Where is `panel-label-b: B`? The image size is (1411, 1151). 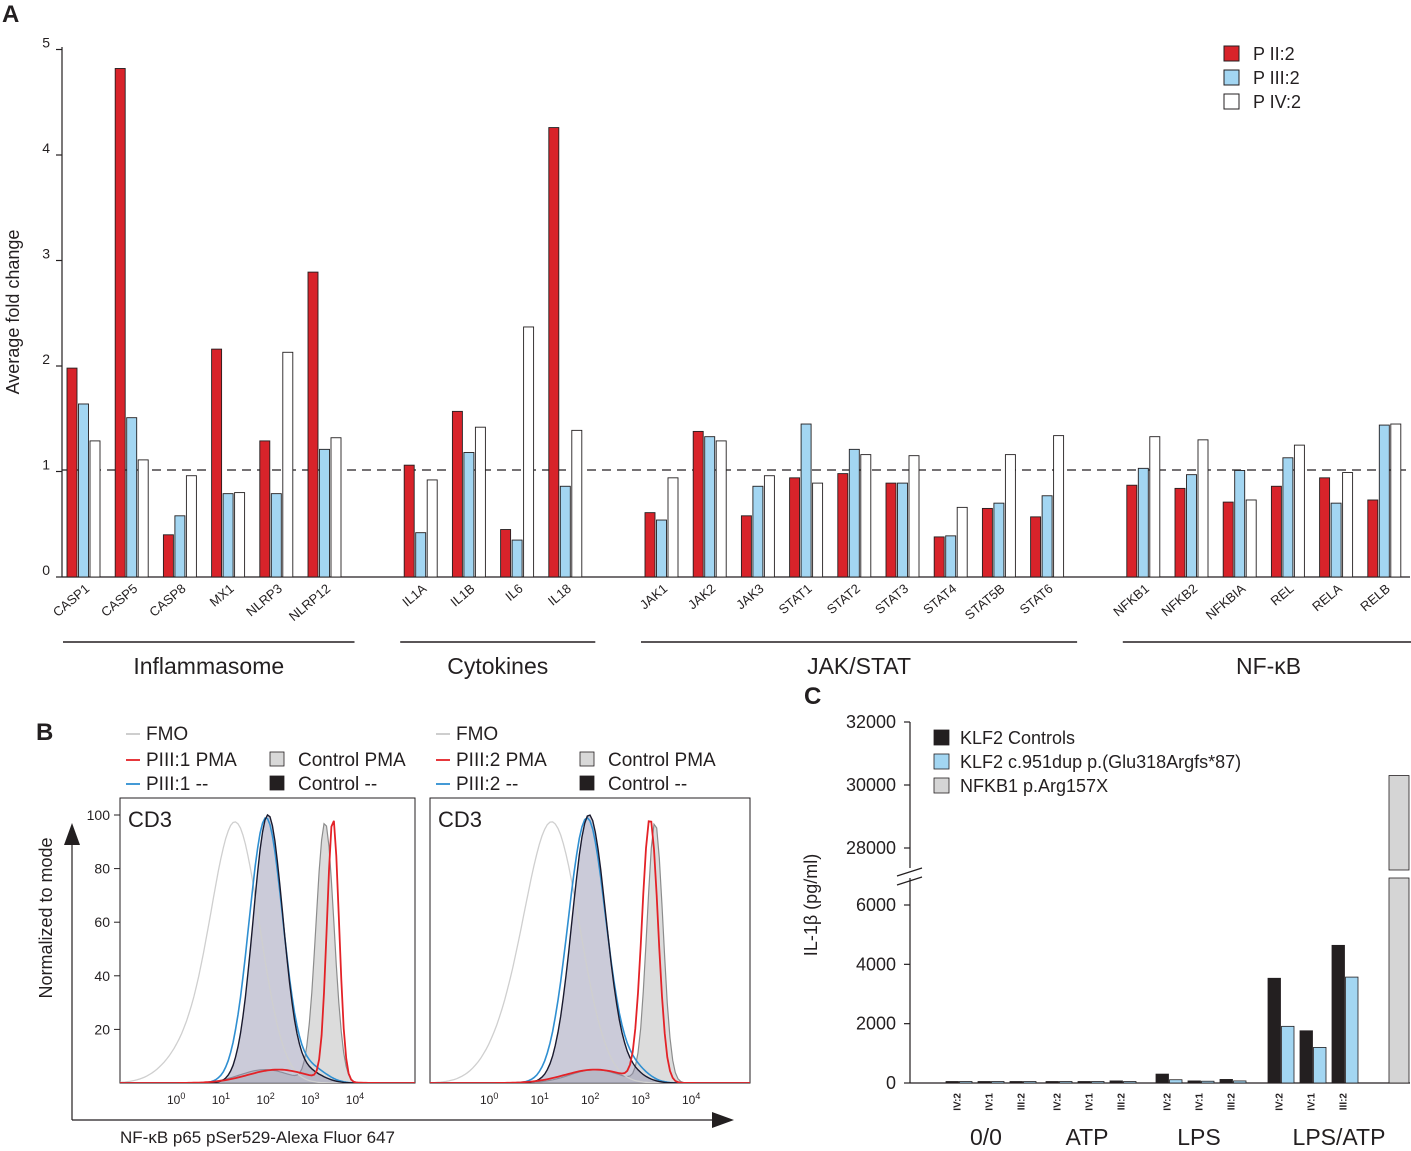
panel-label-b: B is located at coordinates (44, 732).